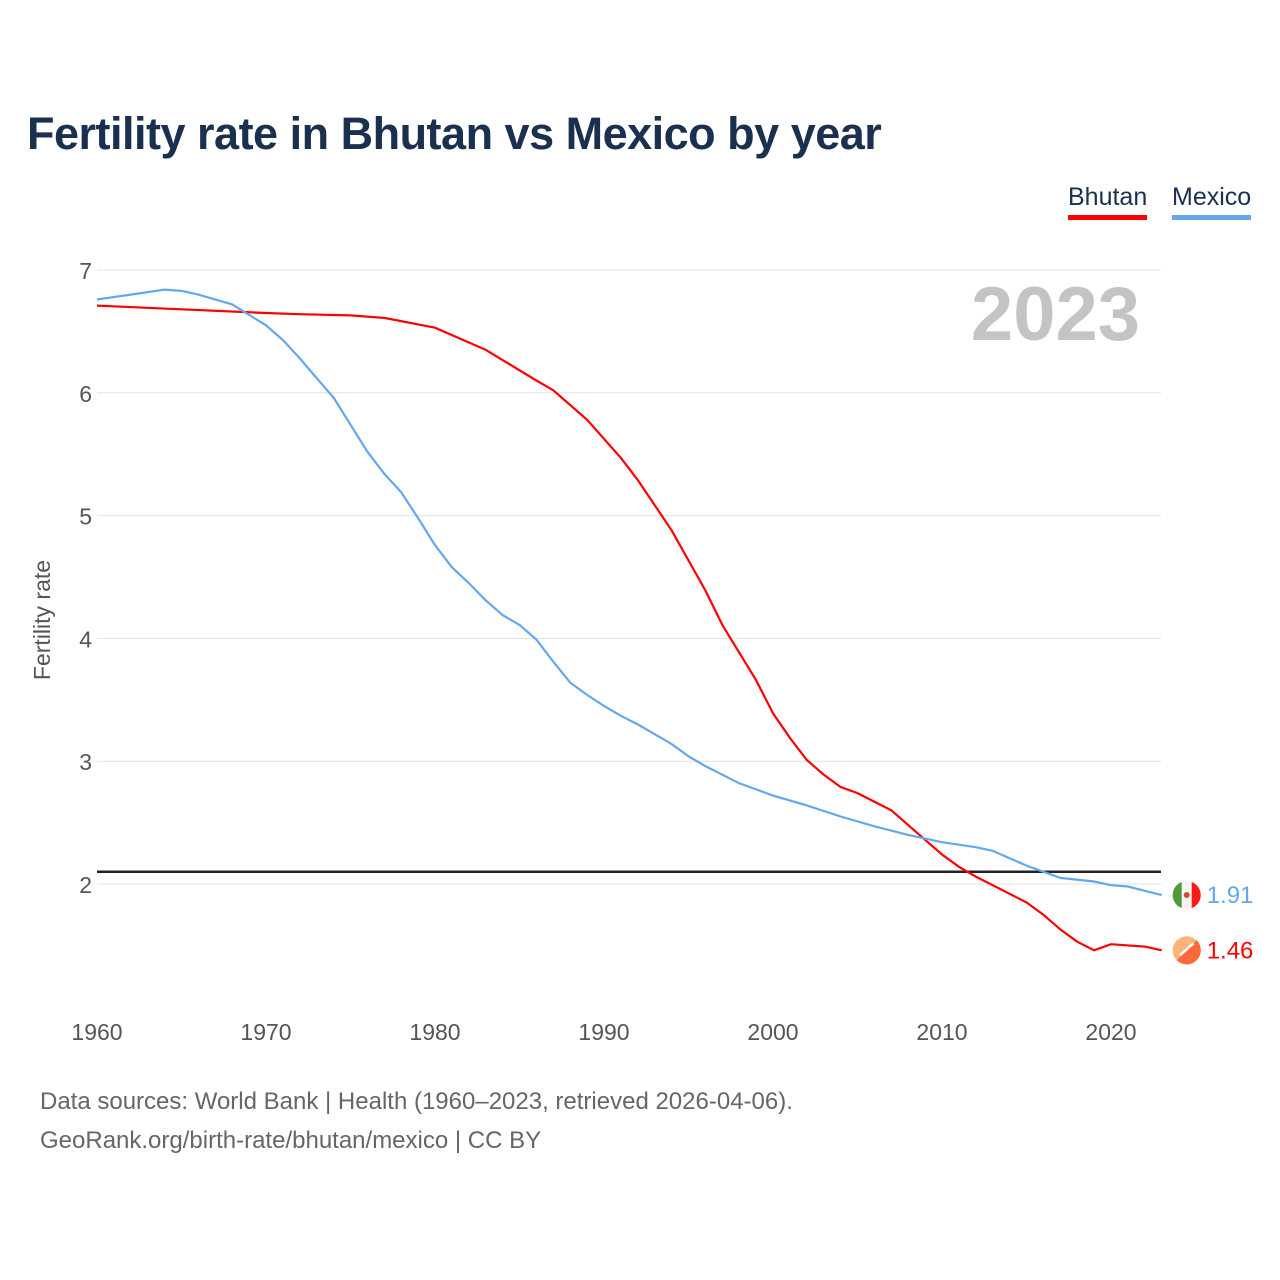 Image resolution: width=1280 pixels, height=1280 pixels. I want to click on x-tick-label: 1990, so click(603, 1032).